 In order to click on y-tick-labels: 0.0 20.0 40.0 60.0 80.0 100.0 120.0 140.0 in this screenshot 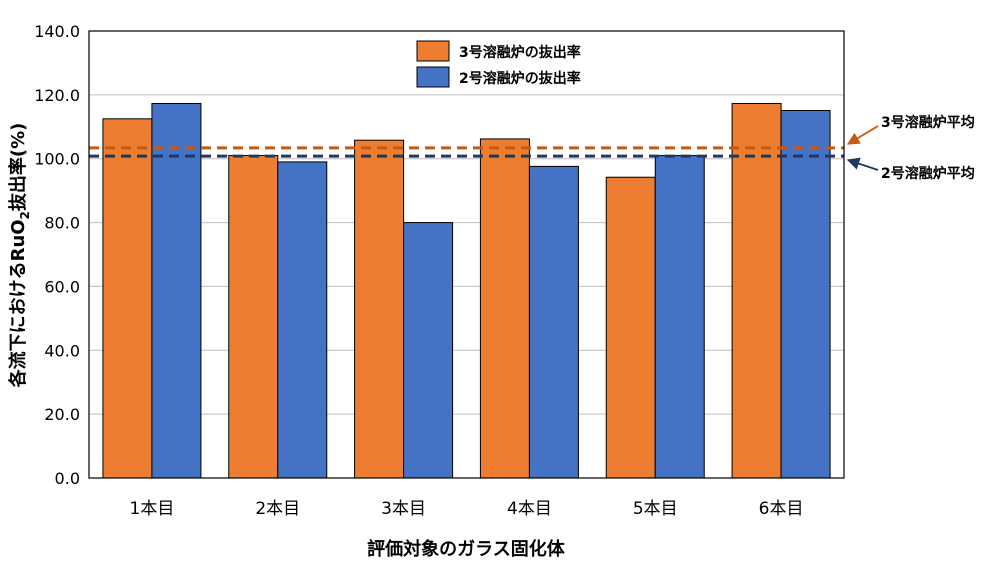, I will do `click(57, 255)`.